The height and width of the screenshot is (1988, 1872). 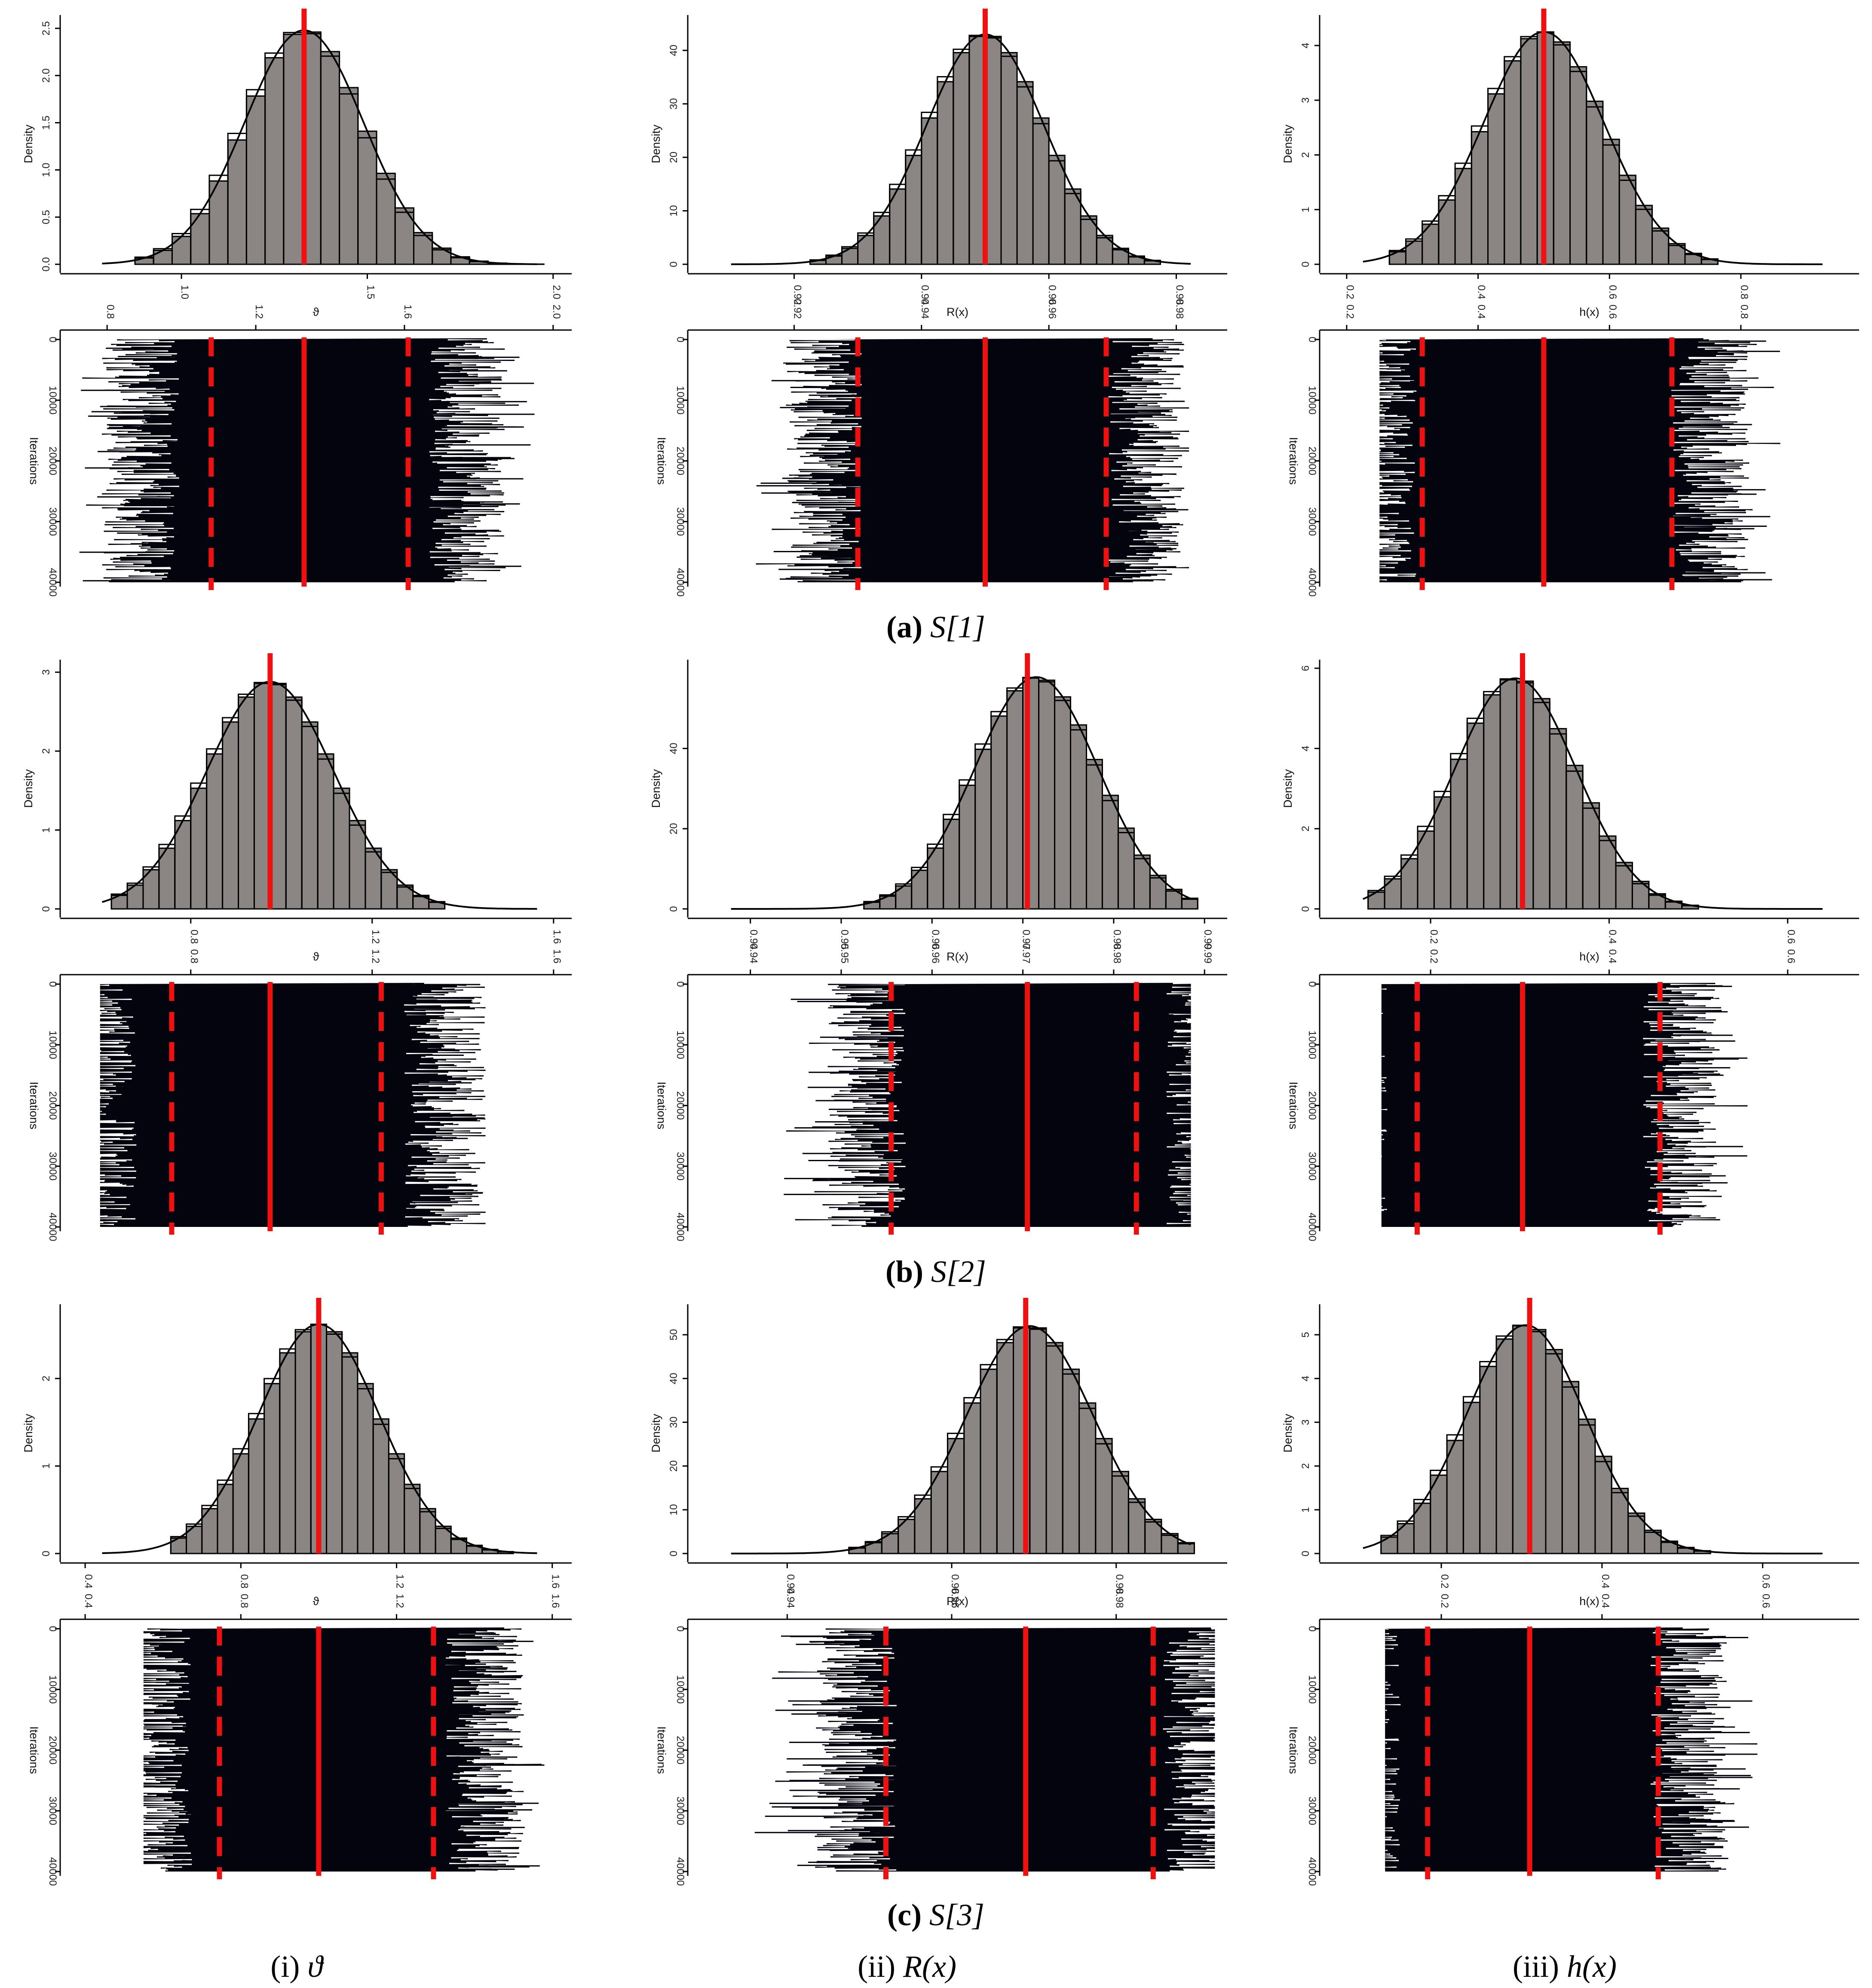 What do you see at coordinates (844, 940) in the screenshot?
I see `x-tick-label: 0.95` at bounding box center [844, 940].